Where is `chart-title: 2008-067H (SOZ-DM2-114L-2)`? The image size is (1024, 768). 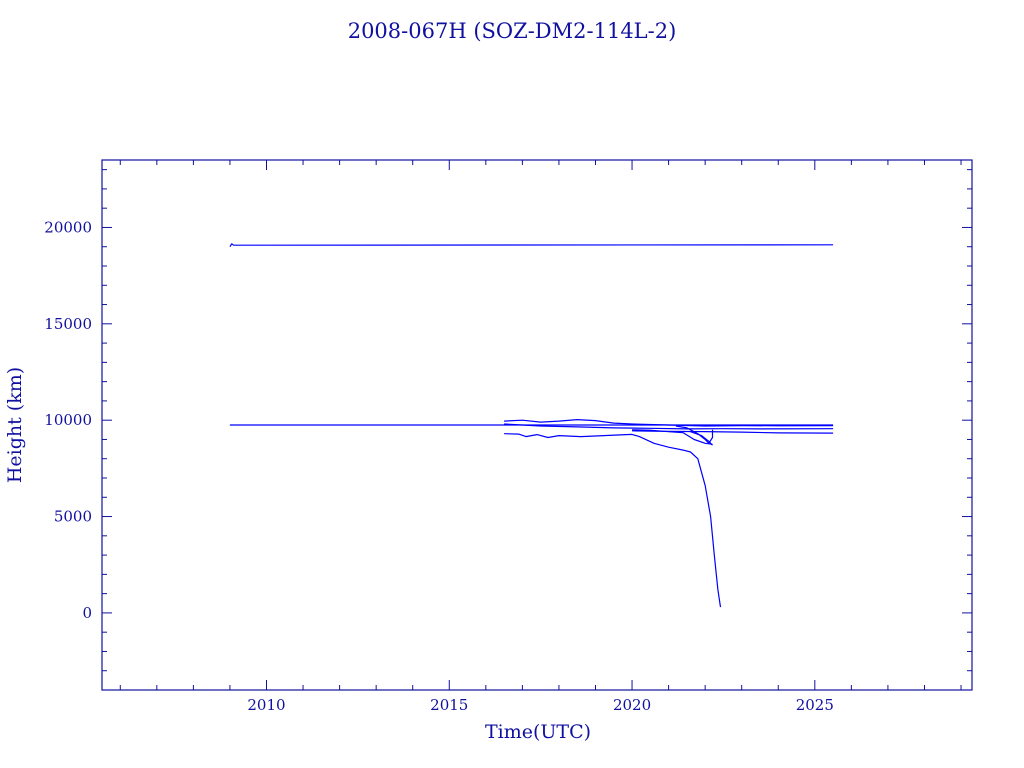 chart-title: 2008-067H (SOZ-DM2-114L-2) is located at coordinates (512, 31).